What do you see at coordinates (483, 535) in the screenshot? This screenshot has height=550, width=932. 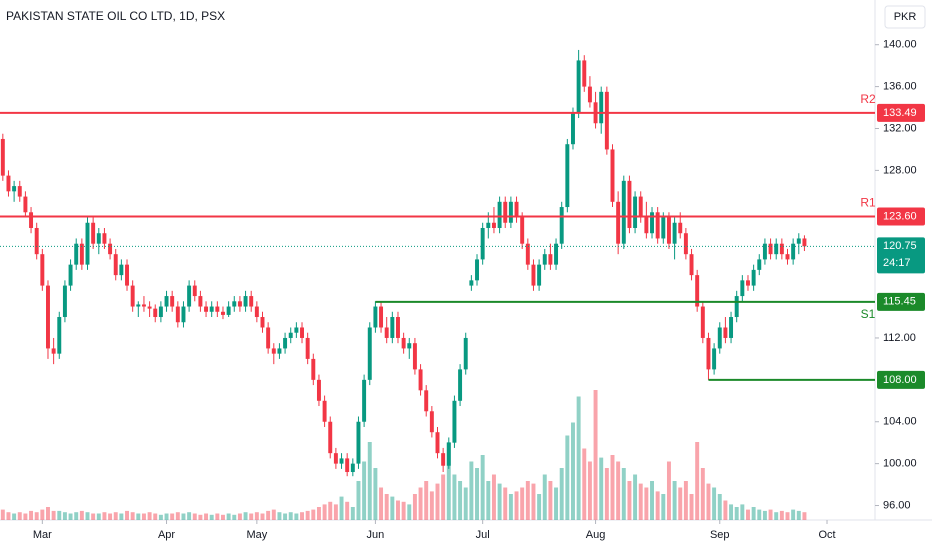 I see `x-tick-label: Jul` at bounding box center [483, 535].